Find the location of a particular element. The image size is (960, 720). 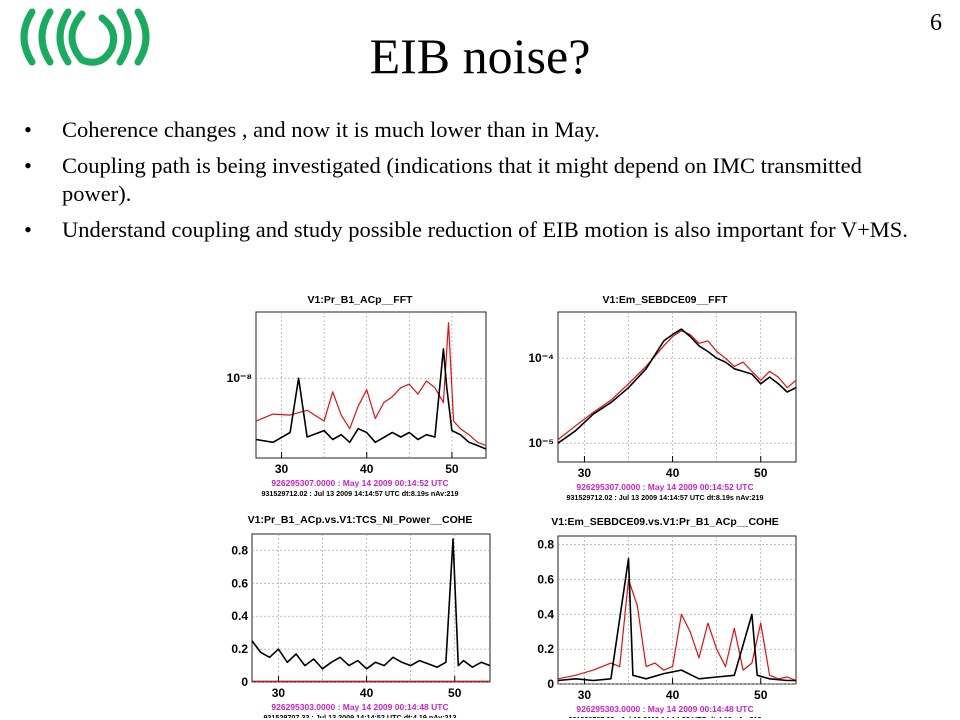

chart-title: V1:Pr_B1_ACp__FFT is located at coordinates (360, 300).